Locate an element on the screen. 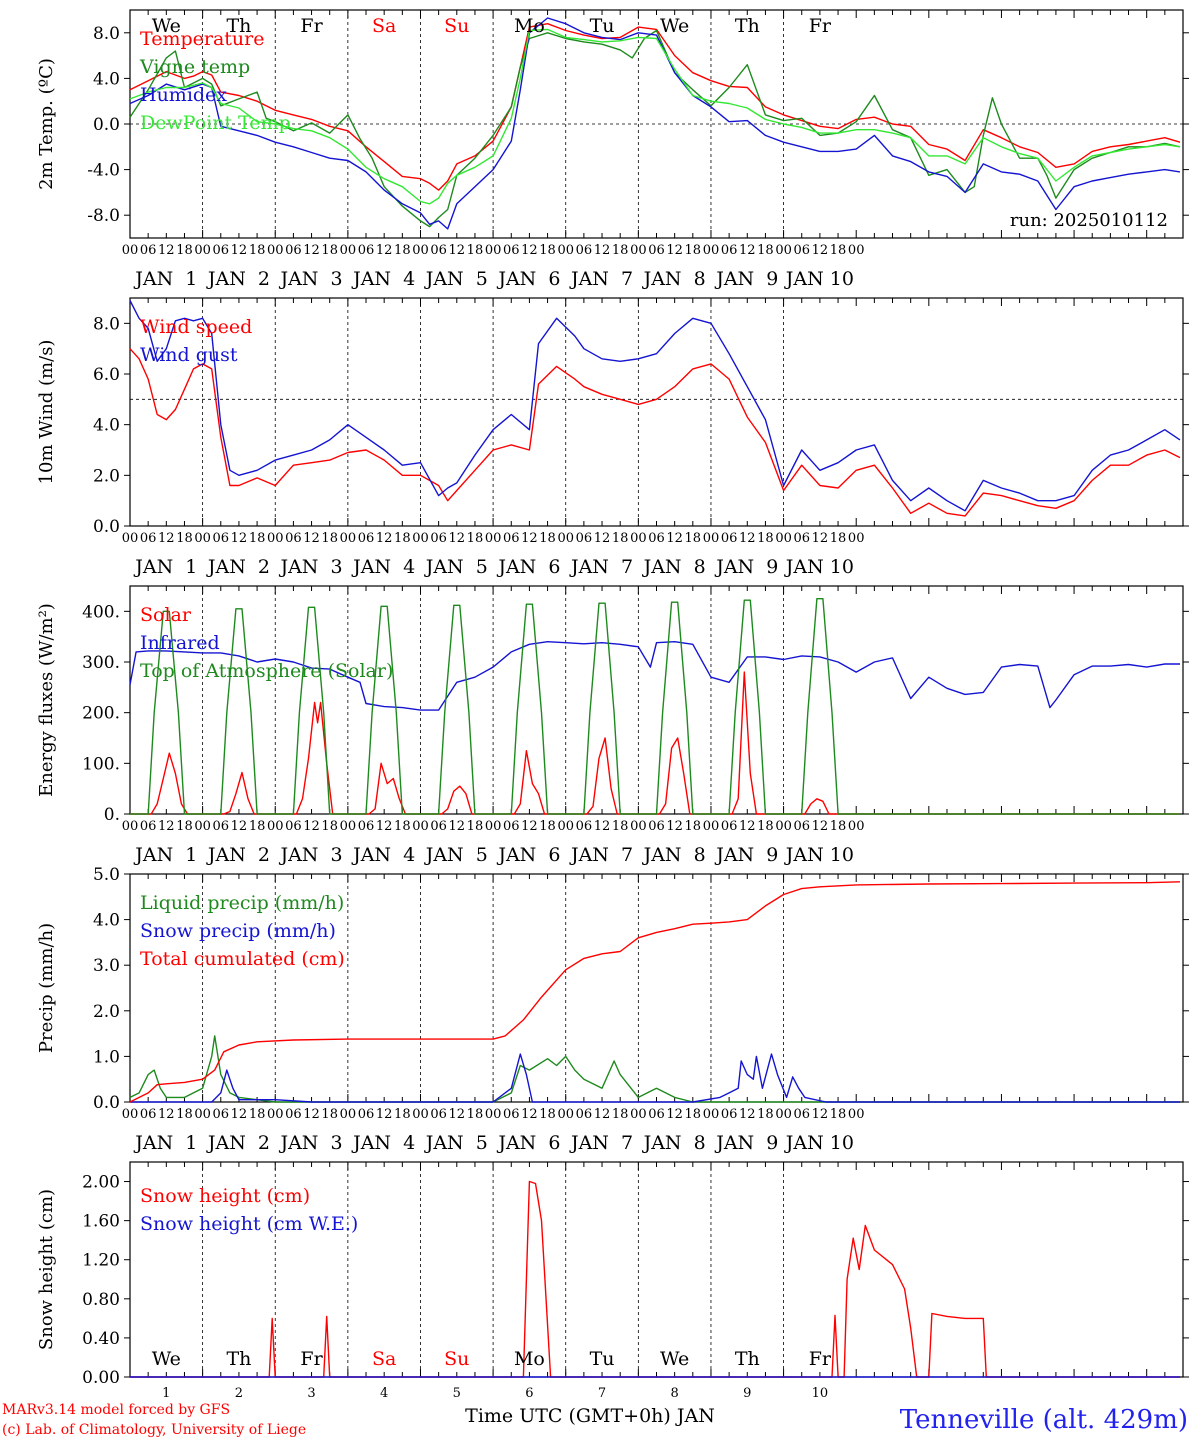 The width and height of the screenshot is (1194, 1440). date-label: JAN 8 is located at coordinates (674, 855).